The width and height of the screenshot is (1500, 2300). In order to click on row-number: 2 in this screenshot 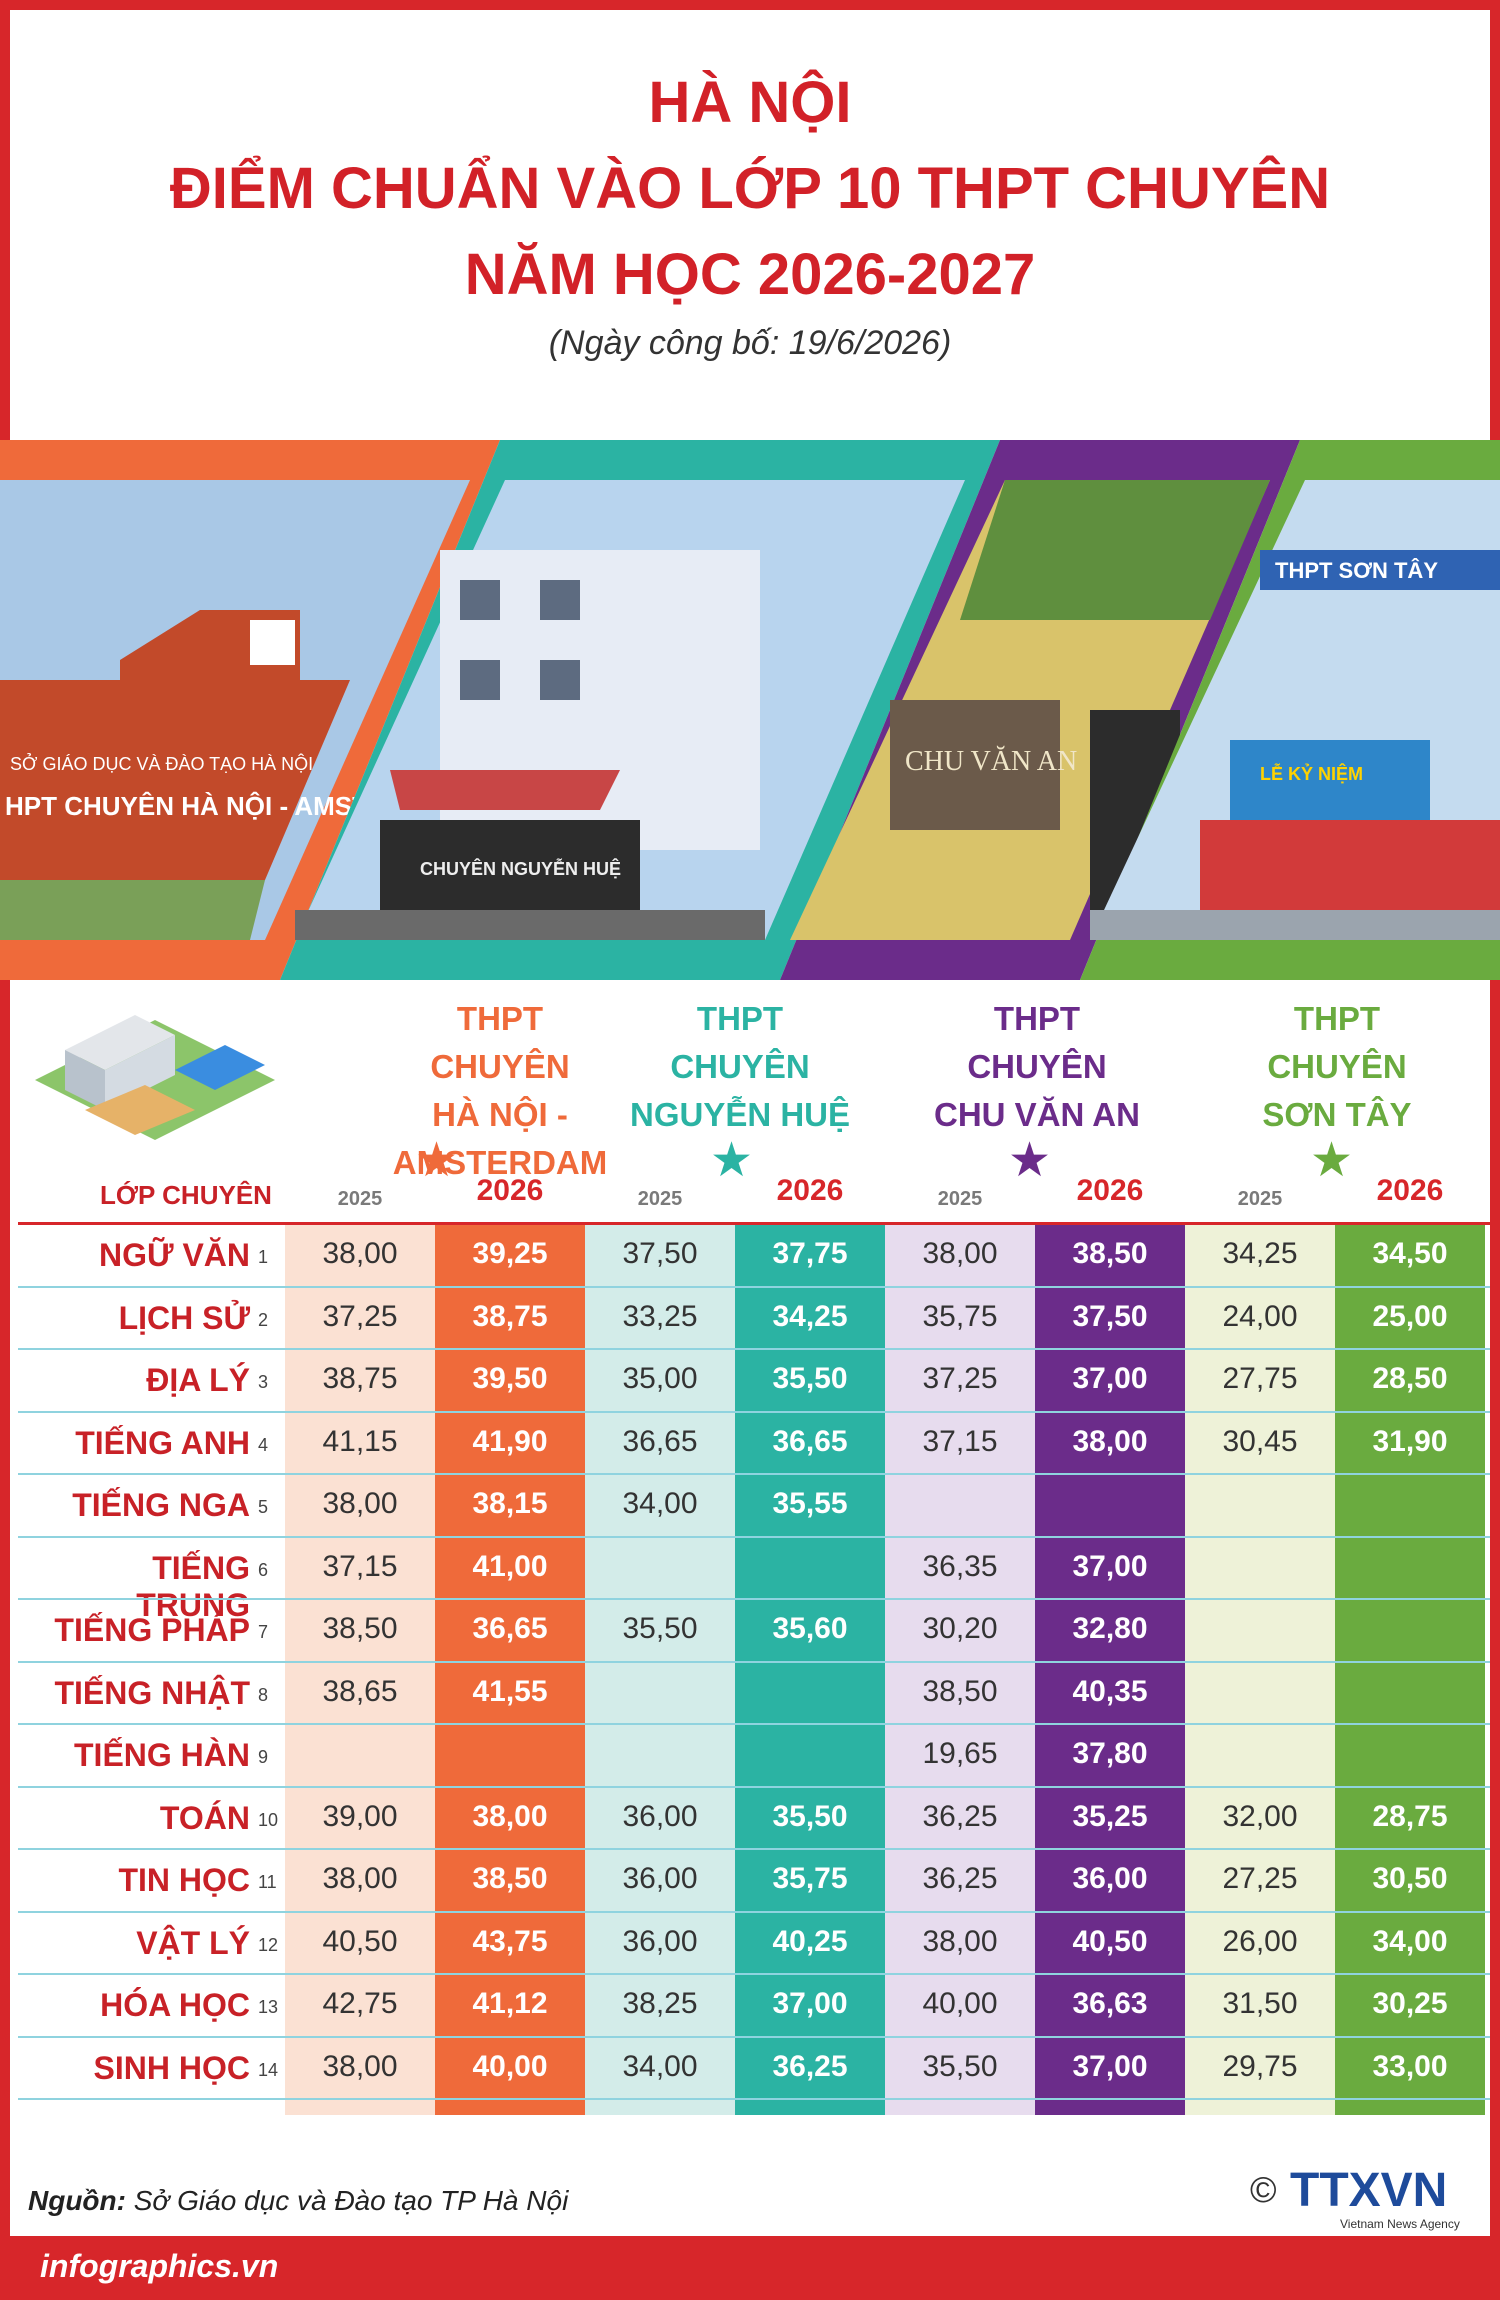, I will do `click(263, 1319)`.